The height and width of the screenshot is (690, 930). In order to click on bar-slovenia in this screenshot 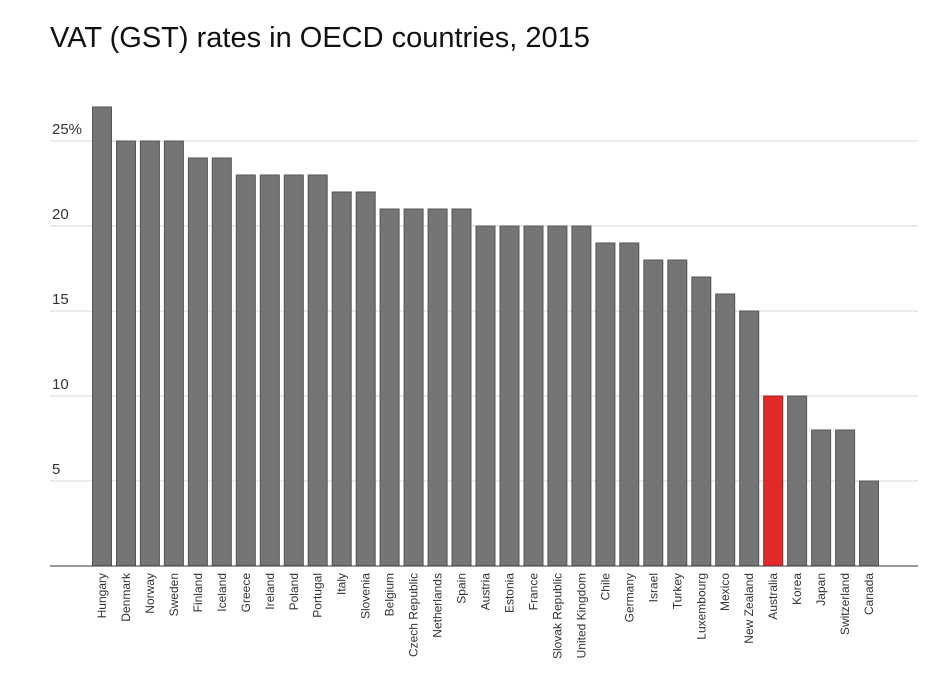, I will do `click(365, 379)`.